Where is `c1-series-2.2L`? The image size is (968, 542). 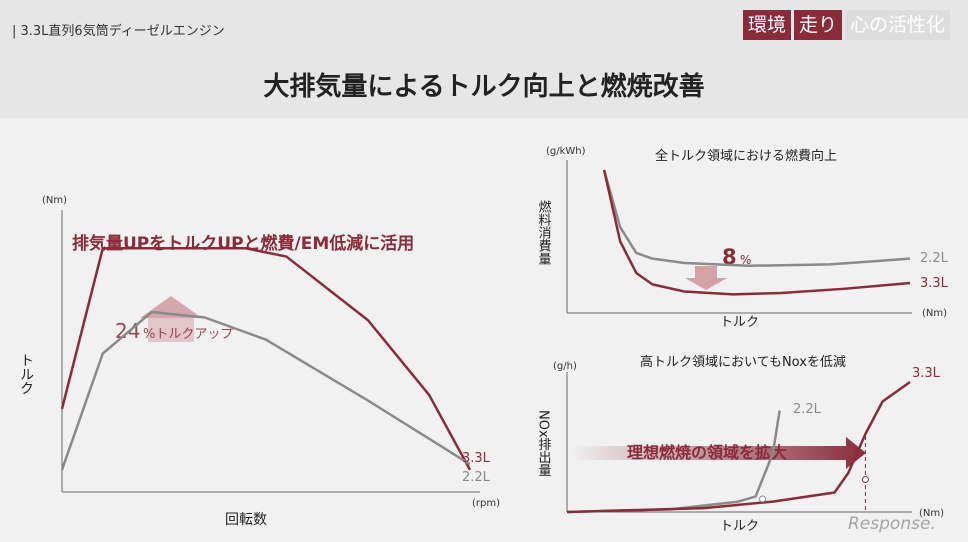
c1-series-2.2L is located at coordinates (265, 390).